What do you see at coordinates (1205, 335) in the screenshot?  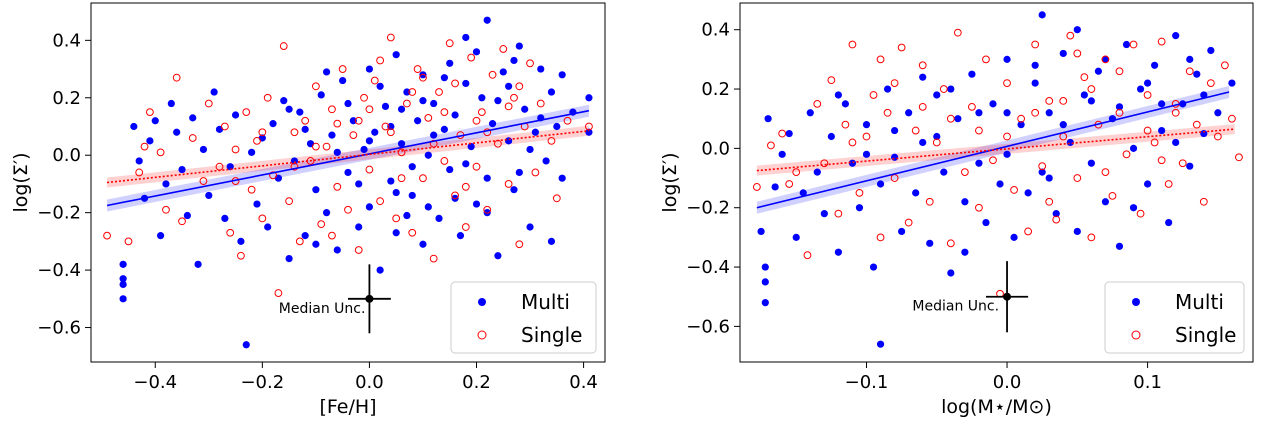 I see `legend-single-label: Single` at bounding box center [1205, 335].